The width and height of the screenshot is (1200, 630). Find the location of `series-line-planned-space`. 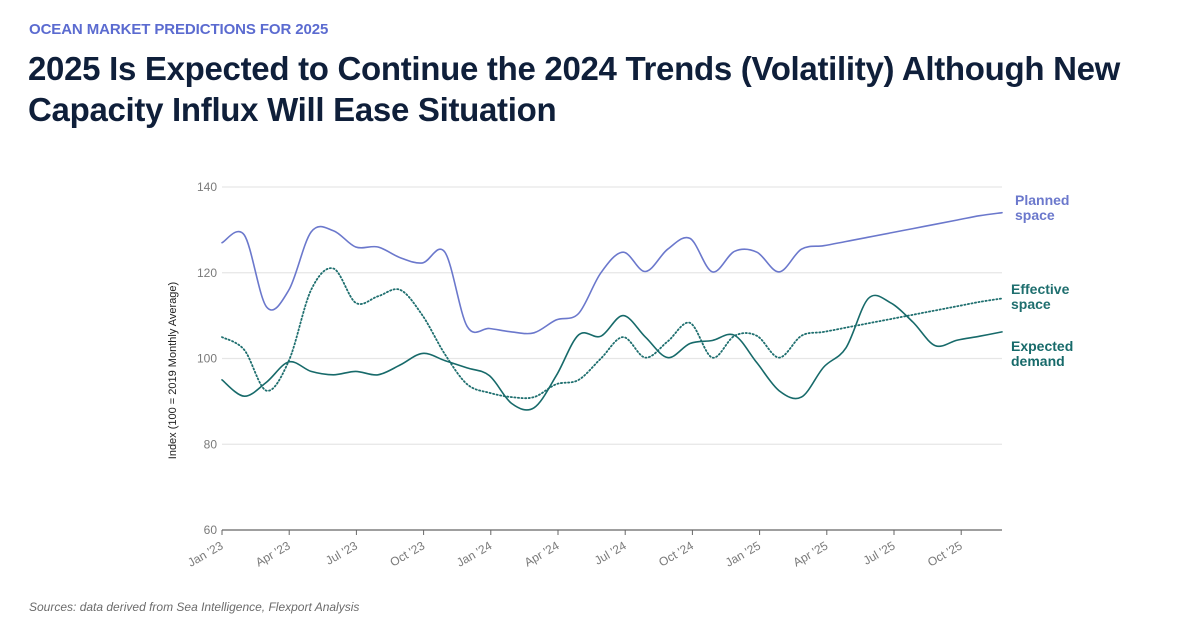

series-line-planned-space is located at coordinates (612, 273).